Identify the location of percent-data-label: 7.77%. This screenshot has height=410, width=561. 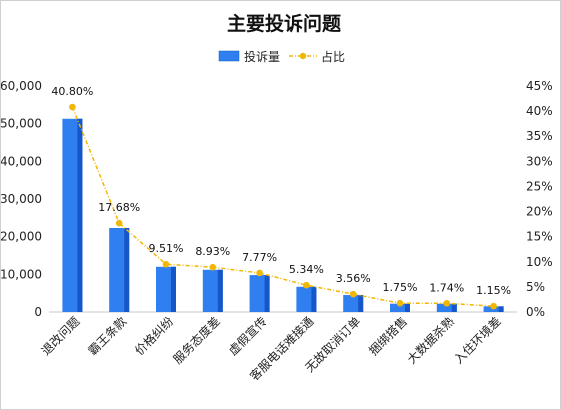
(259, 257).